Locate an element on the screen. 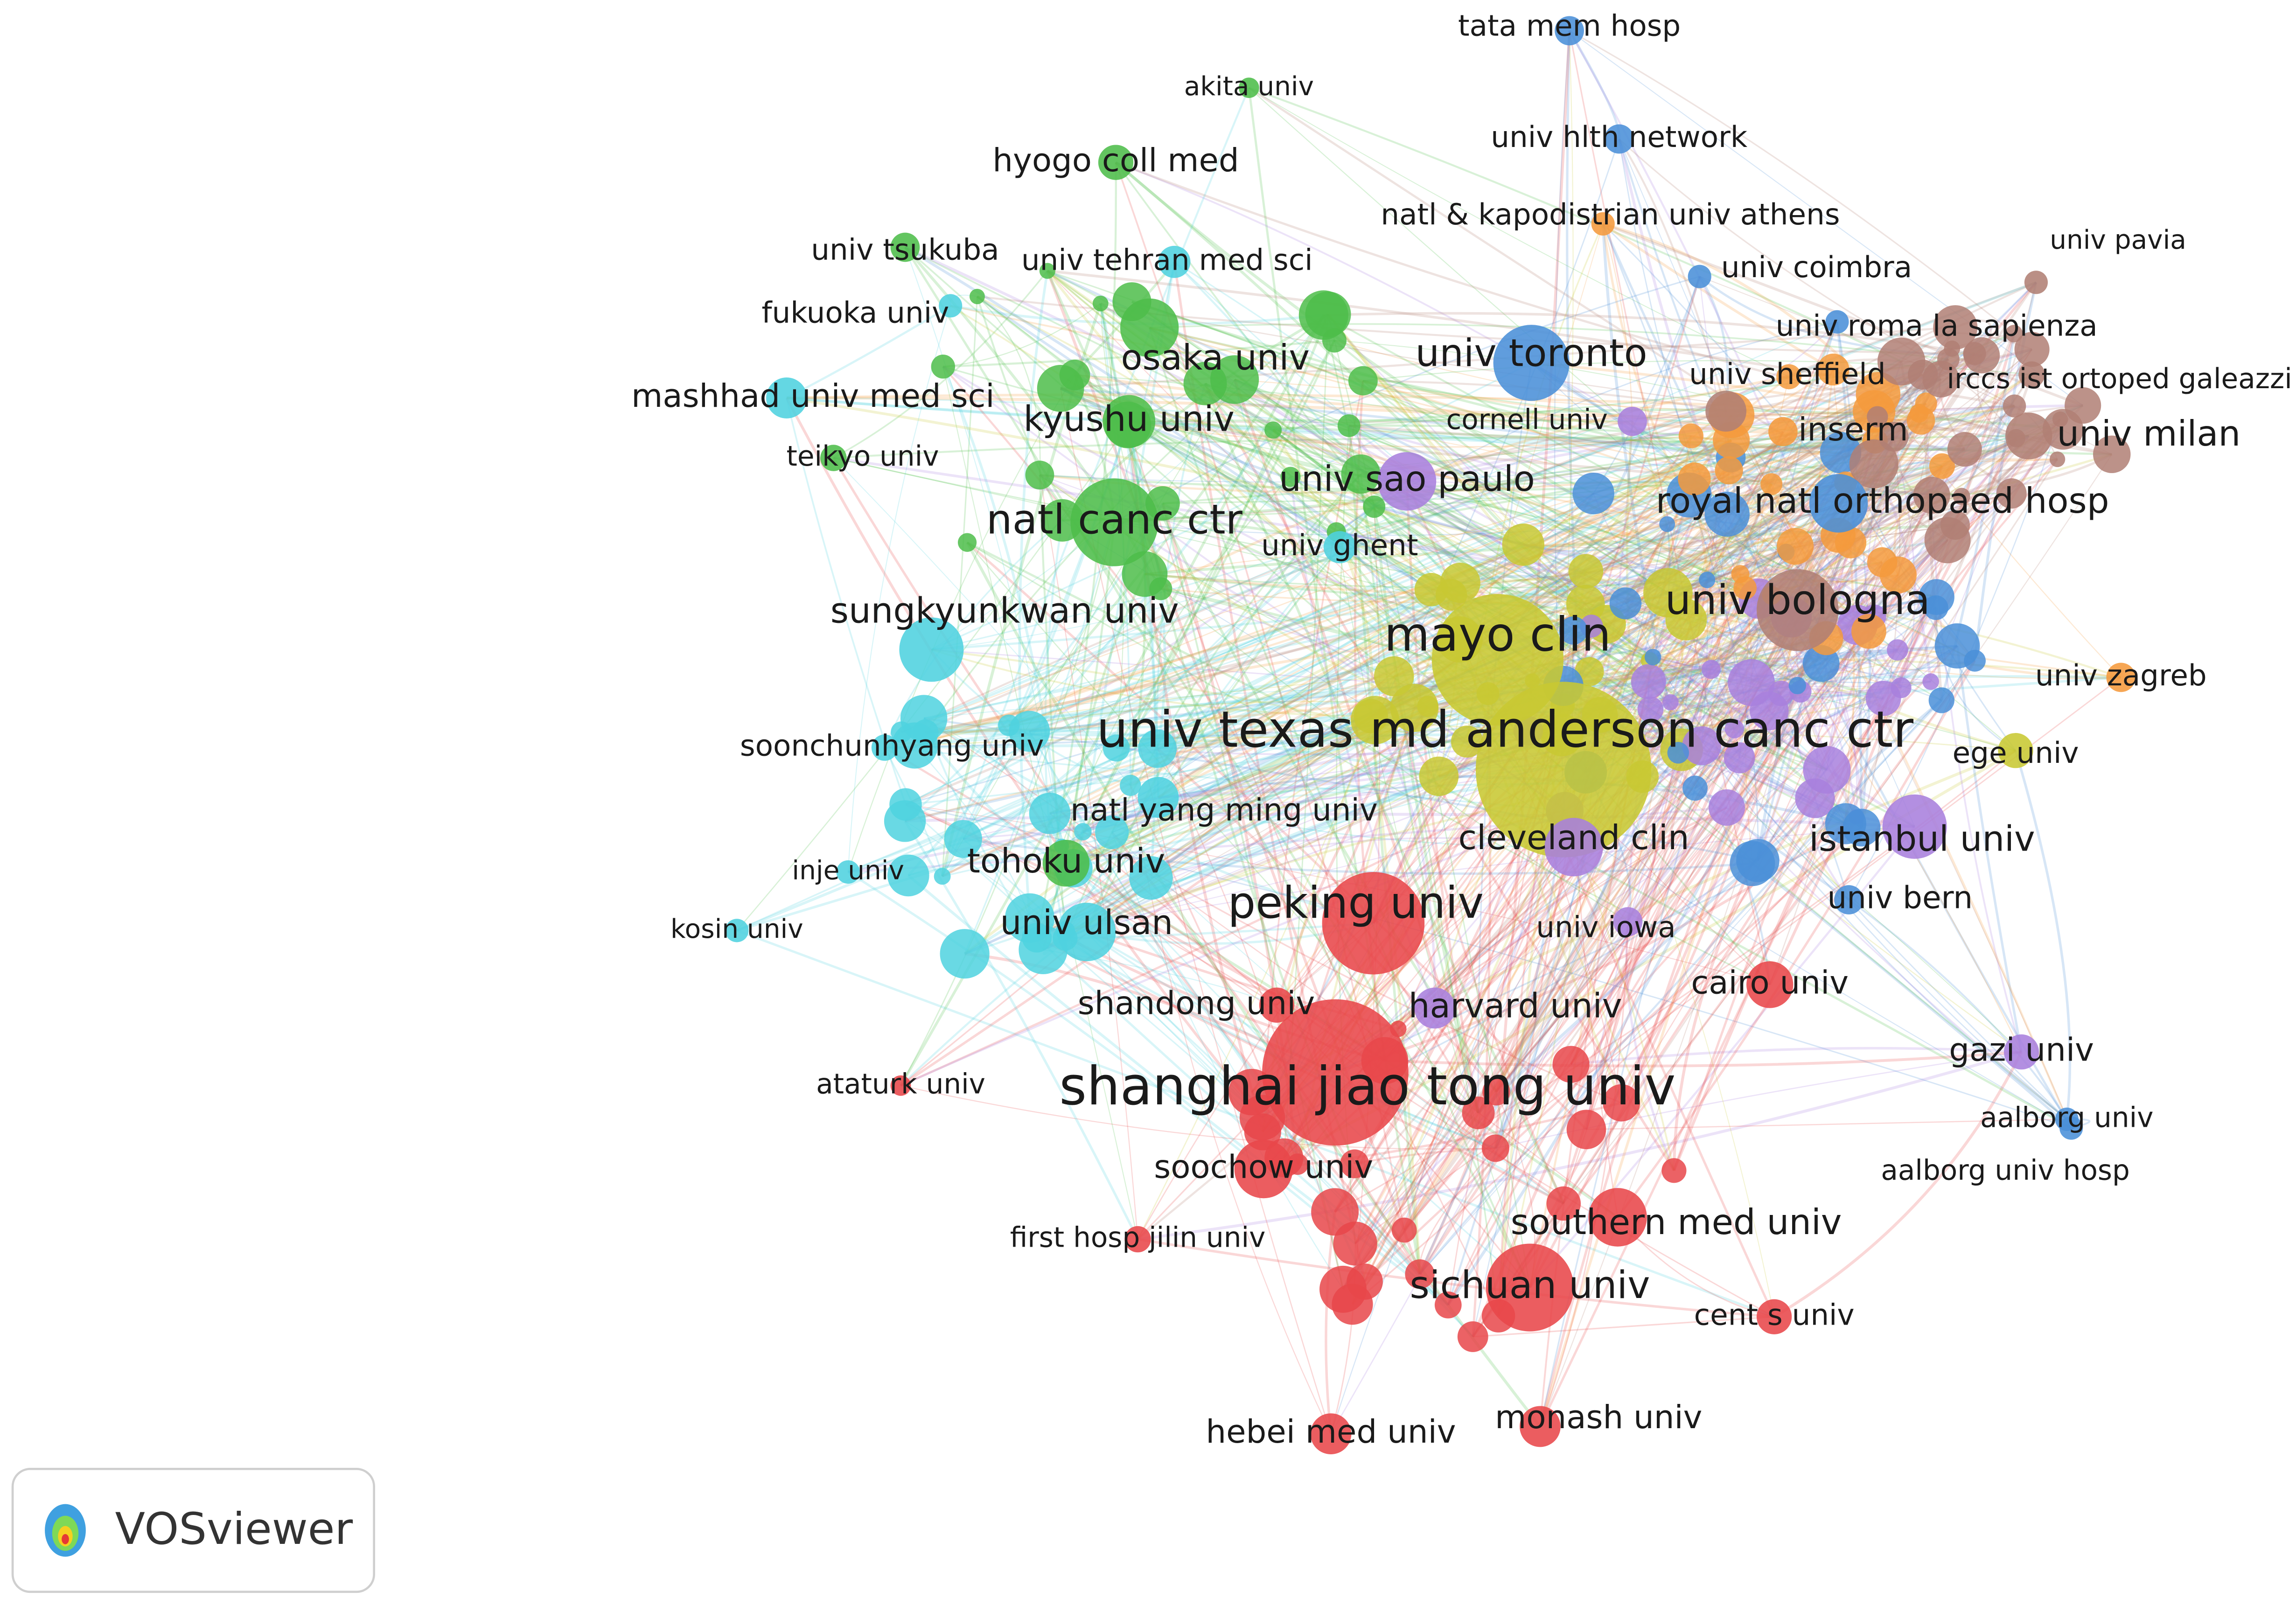 Image resolution: width=2296 pixels, height=1605 pixels. node-label: univ bern is located at coordinates (1900, 898).